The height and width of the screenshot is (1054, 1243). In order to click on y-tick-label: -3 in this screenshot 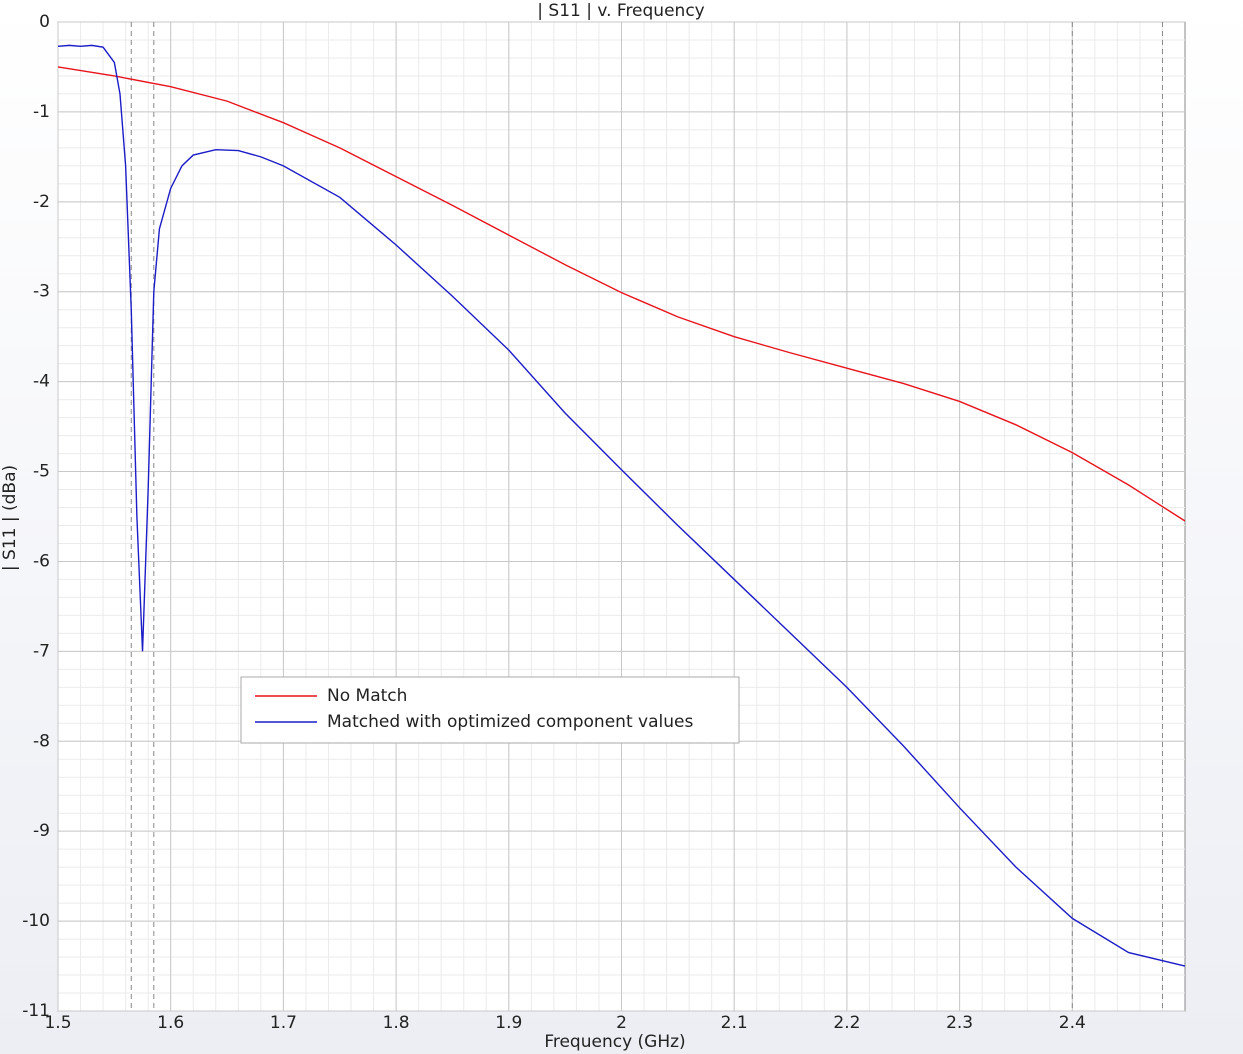, I will do `click(41, 292)`.